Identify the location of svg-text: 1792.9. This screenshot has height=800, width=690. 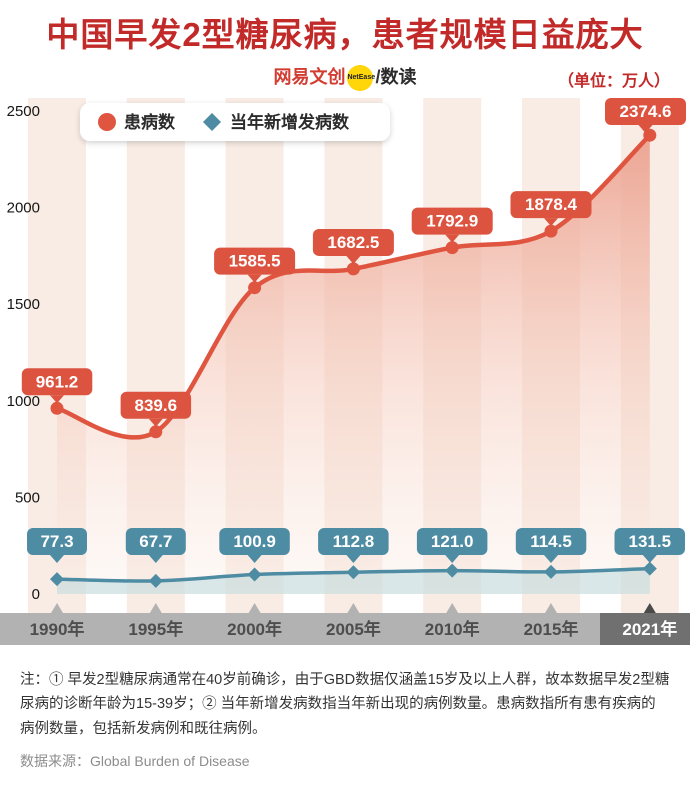
(452, 221).